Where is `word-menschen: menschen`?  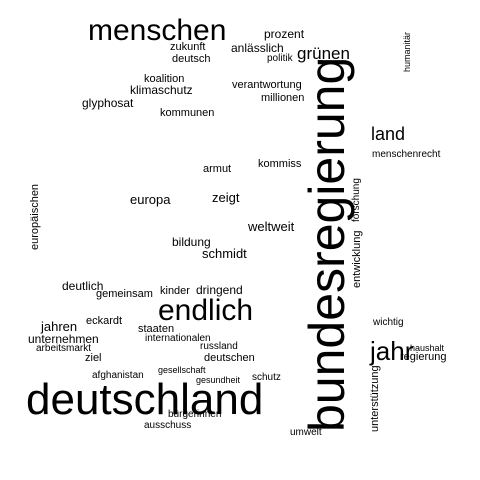 word-menschen: menschen is located at coordinates (157, 30).